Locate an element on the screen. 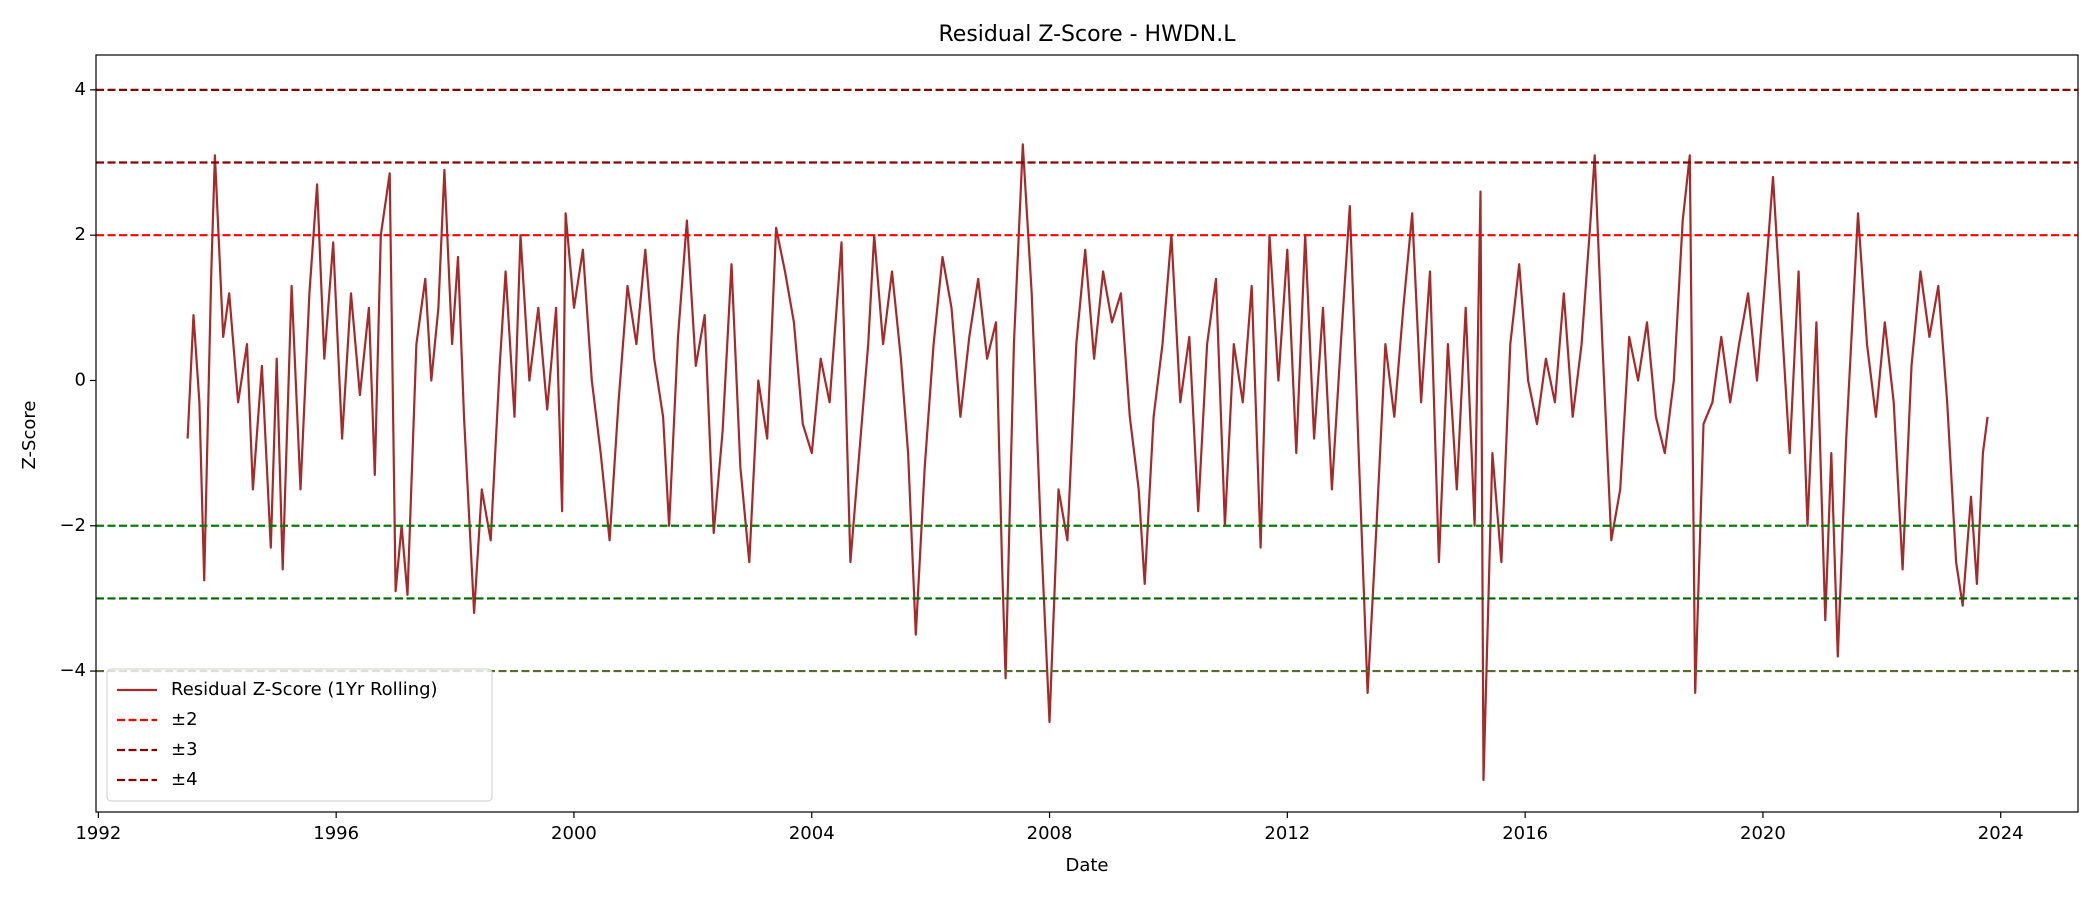 This screenshot has width=2100, height=900. legend-label: ±3 is located at coordinates (184, 749).